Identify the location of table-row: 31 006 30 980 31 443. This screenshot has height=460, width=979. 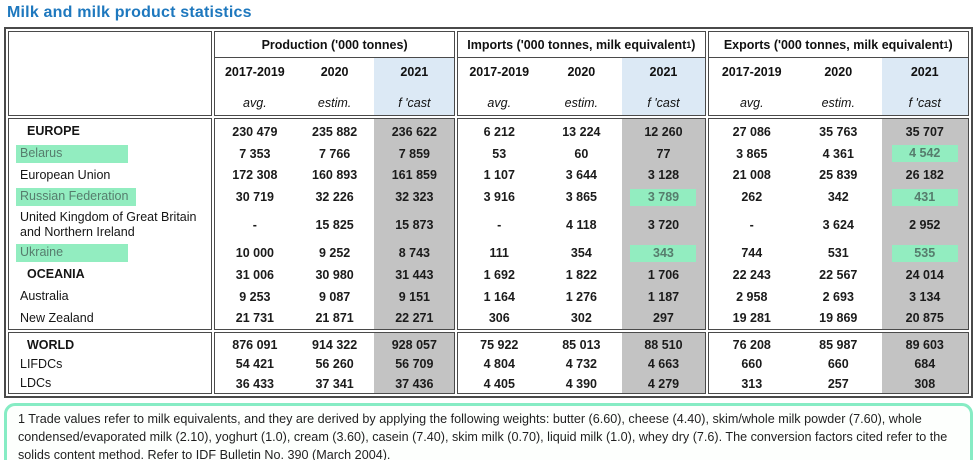
(334, 275).